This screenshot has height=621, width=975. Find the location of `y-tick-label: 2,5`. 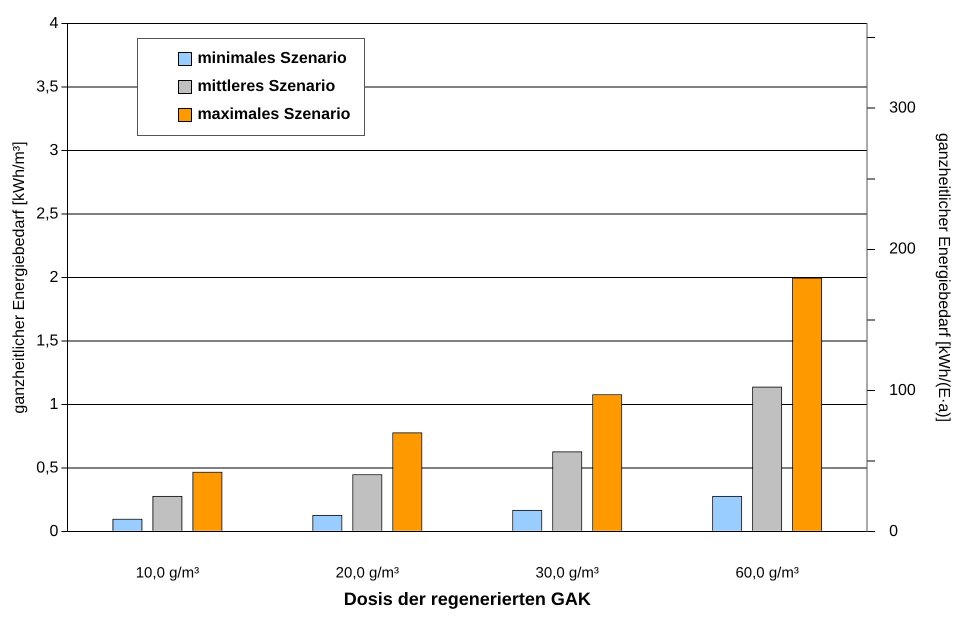

y-tick-label: 2,5 is located at coordinates (47, 213).